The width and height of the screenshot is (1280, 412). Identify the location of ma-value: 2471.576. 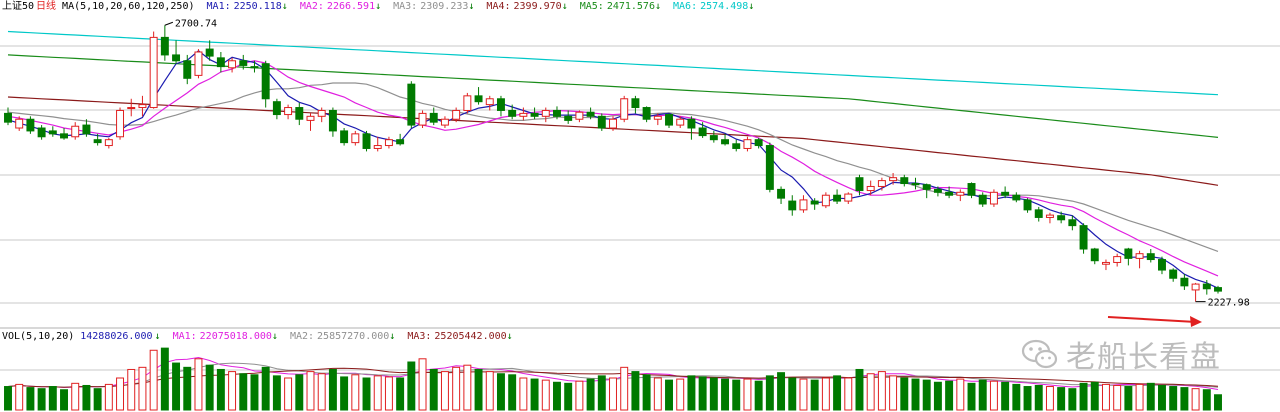
(630, 6).